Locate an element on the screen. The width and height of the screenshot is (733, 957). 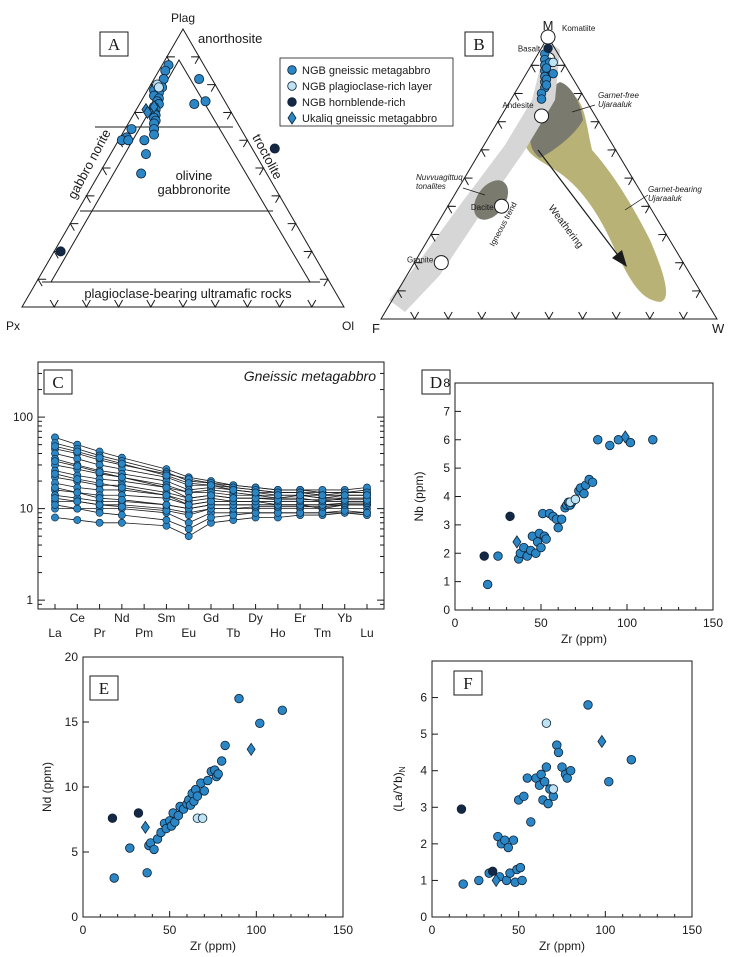
panel-e-plot: 0 50 100 150 0 5 10 15 20 Zr (ppm) Nd (ppm) is located at coordinates (196, 801).